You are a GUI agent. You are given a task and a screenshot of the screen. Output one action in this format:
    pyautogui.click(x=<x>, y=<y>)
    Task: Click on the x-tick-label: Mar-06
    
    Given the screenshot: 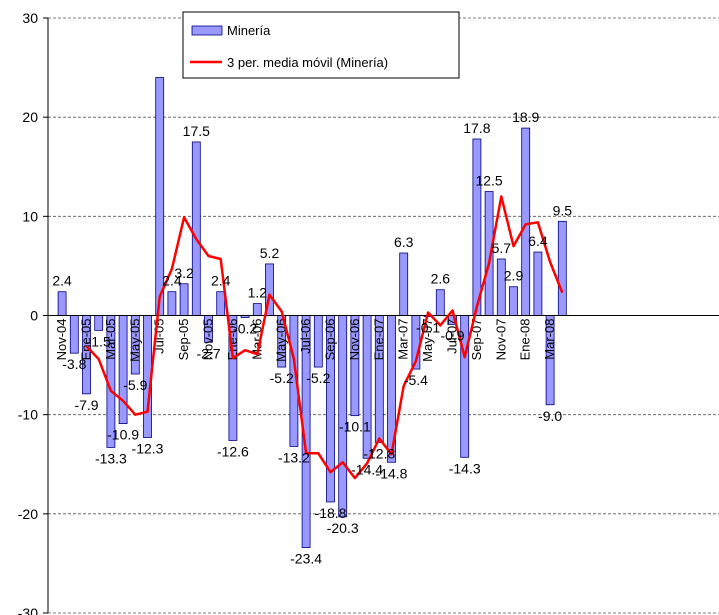 What is the action you would take?
    pyautogui.click(x=256, y=339)
    